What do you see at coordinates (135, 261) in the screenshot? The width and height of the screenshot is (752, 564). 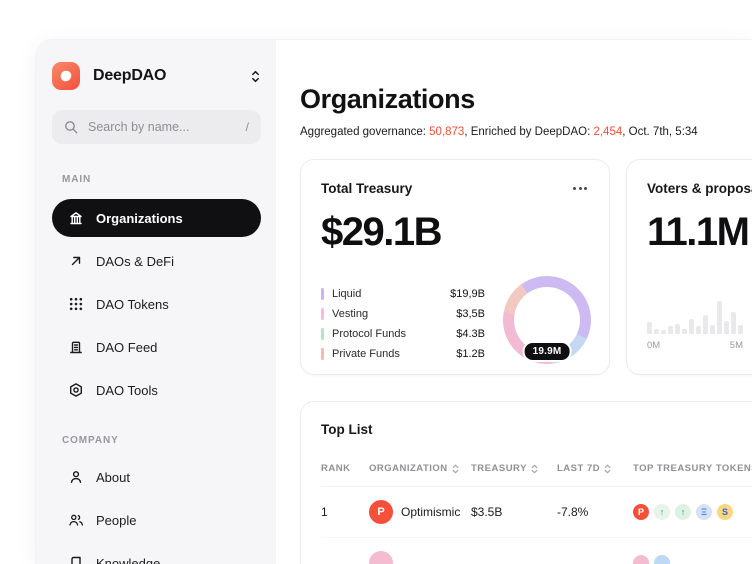 I see `sidebar-item-label: DAOs & DeFi` at bounding box center [135, 261].